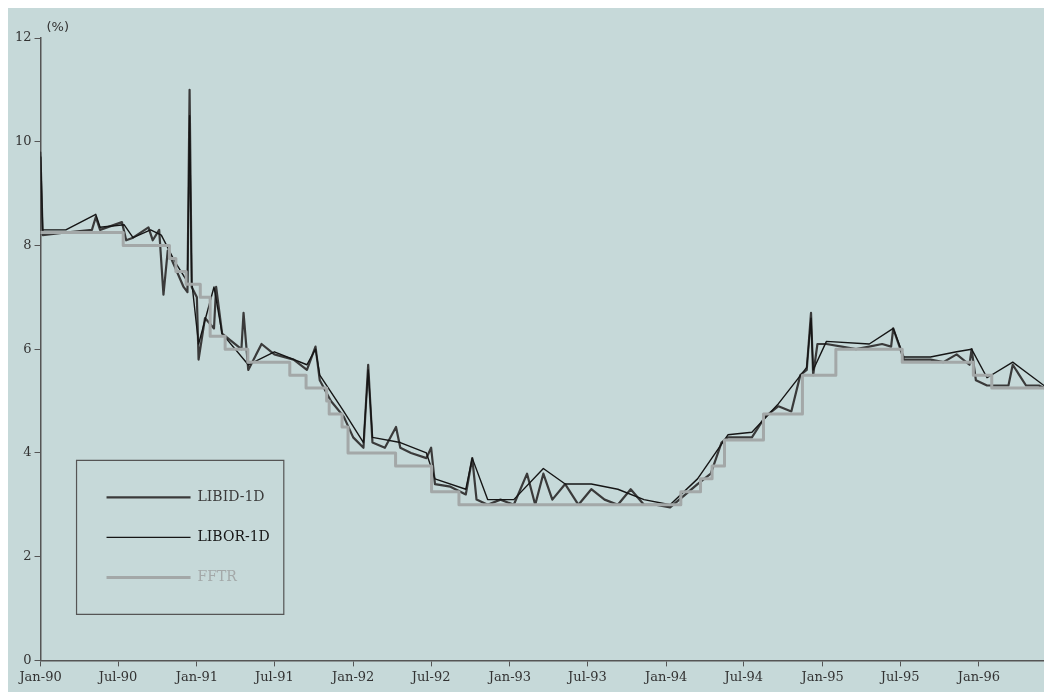 This screenshot has width=1052, height=700. What do you see at coordinates (23, 141) in the screenshot?
I see `y-tick-label: 10` at bounding box center [23, 141].